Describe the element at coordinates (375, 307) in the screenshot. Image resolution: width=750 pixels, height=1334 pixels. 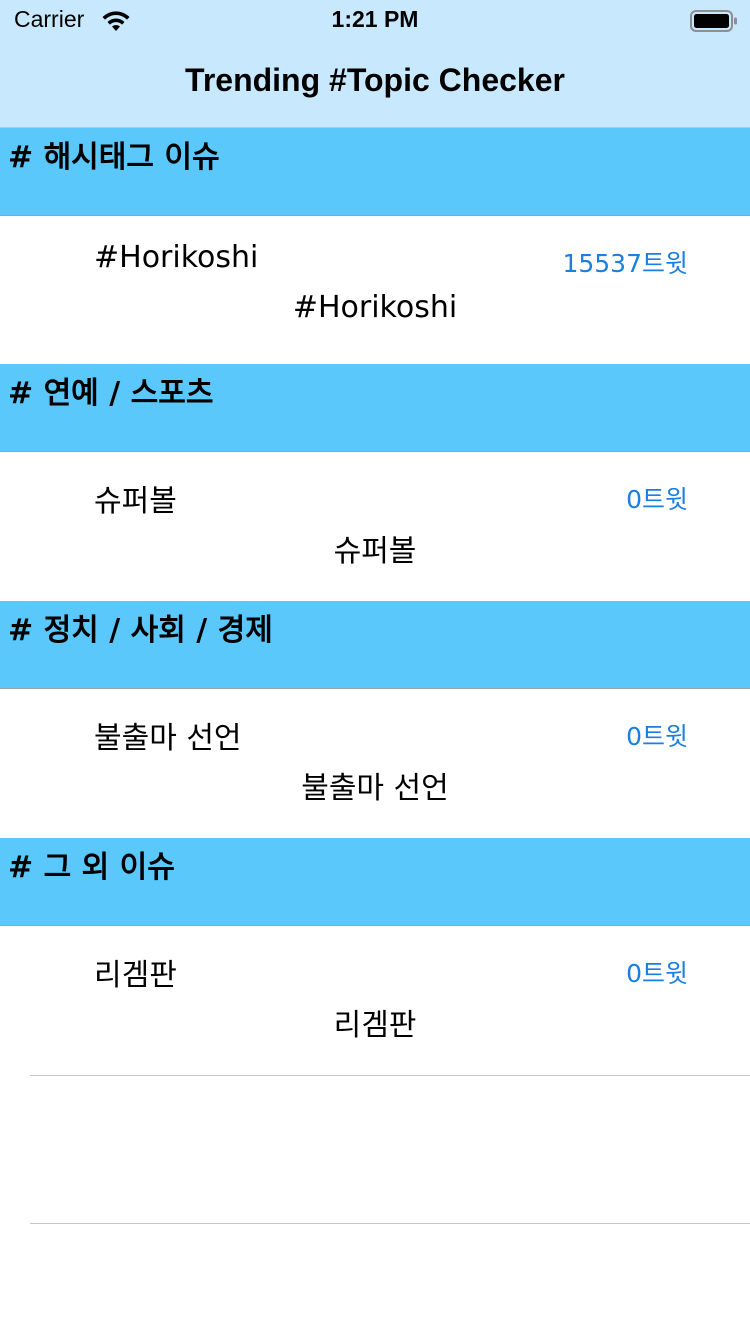
I see `topic-subtitle: #Horikoshi` at that location.